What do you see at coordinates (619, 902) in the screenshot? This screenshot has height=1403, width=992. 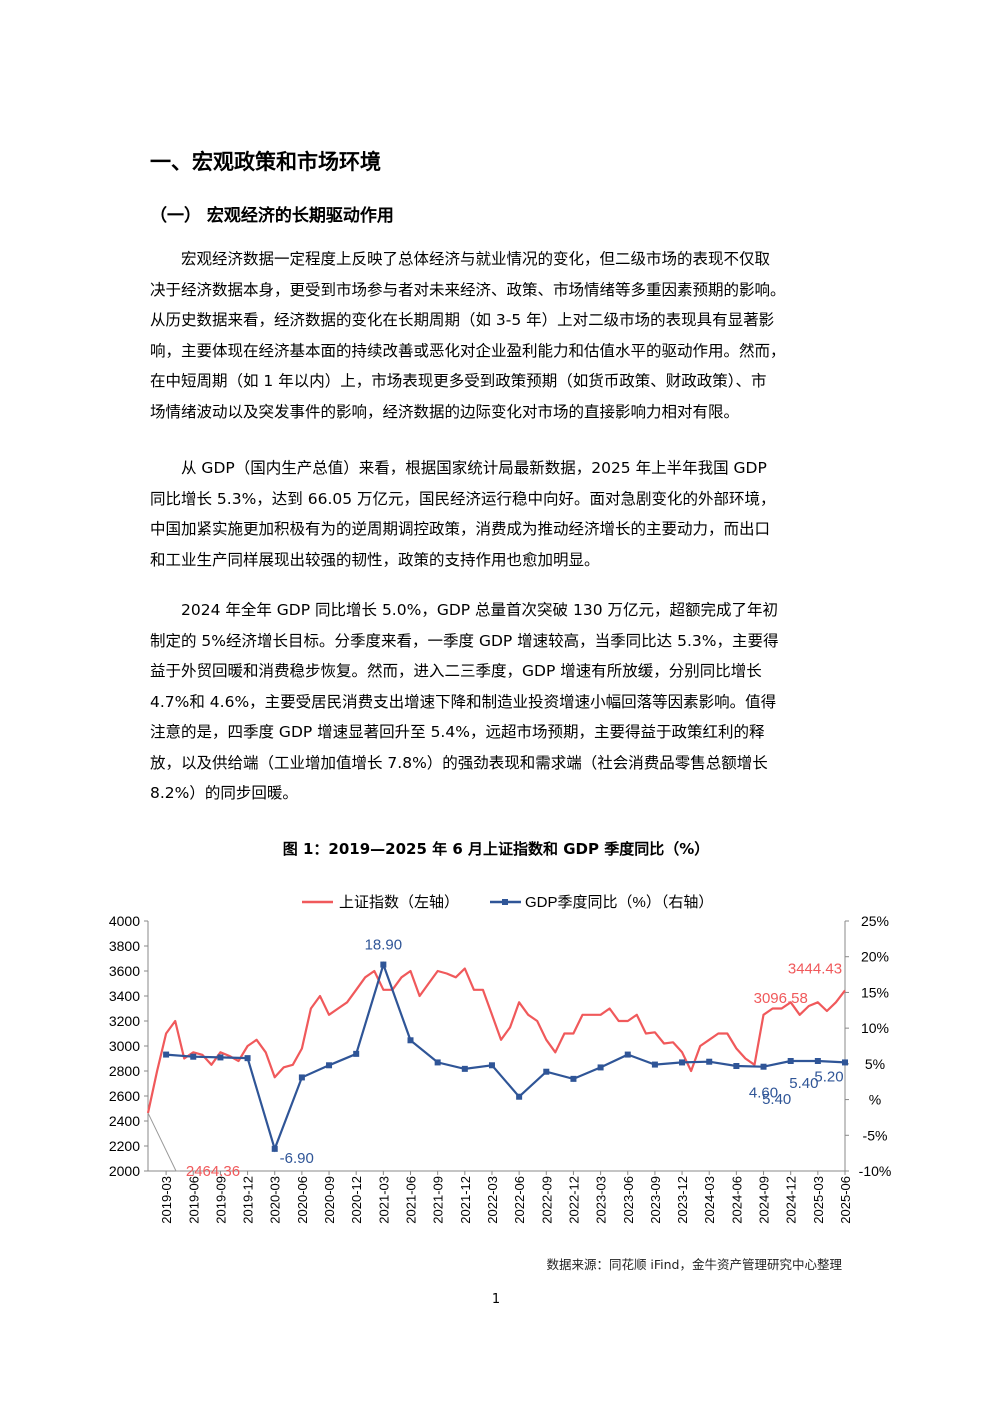 I see `legend-gdp-label: GDP季度同比（%）（右轴）` at bounding box center [619, 902].